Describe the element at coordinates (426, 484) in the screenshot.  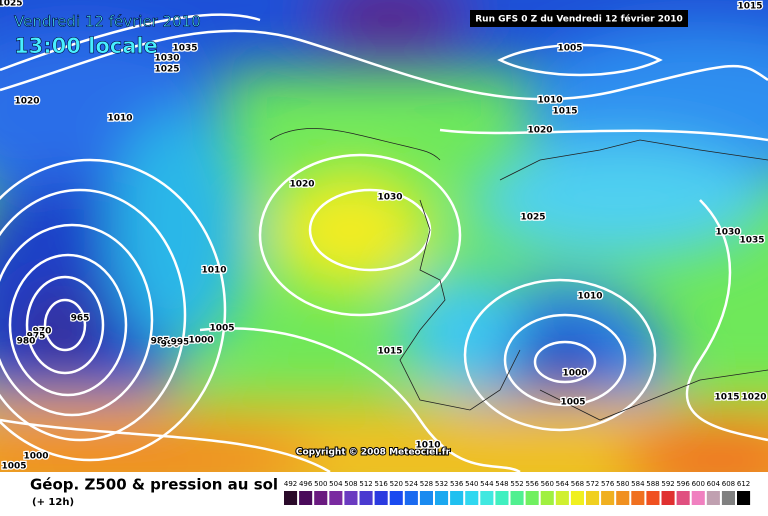
I see `legend-label: 528` at that location.